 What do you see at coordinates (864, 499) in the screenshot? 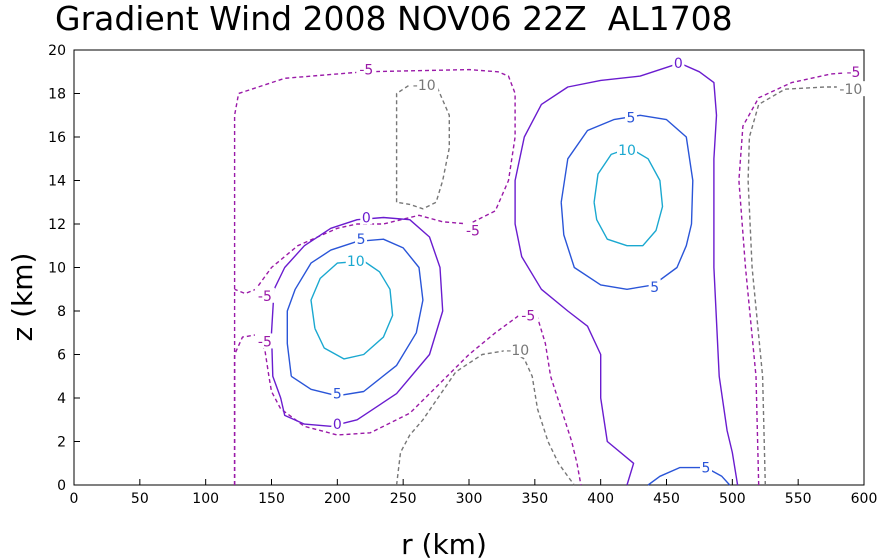
I see `x-tick-label-600: 600` at bounding box center [864, 499].